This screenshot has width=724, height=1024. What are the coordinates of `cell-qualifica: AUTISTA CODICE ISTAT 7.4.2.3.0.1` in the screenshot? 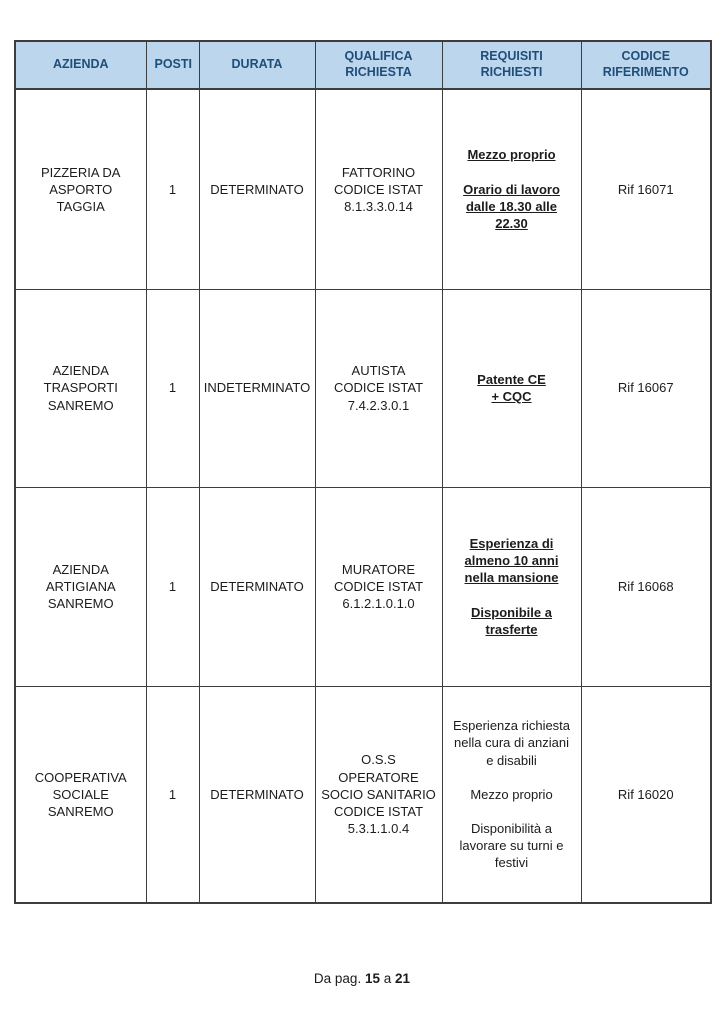 It's located at (378, 388).